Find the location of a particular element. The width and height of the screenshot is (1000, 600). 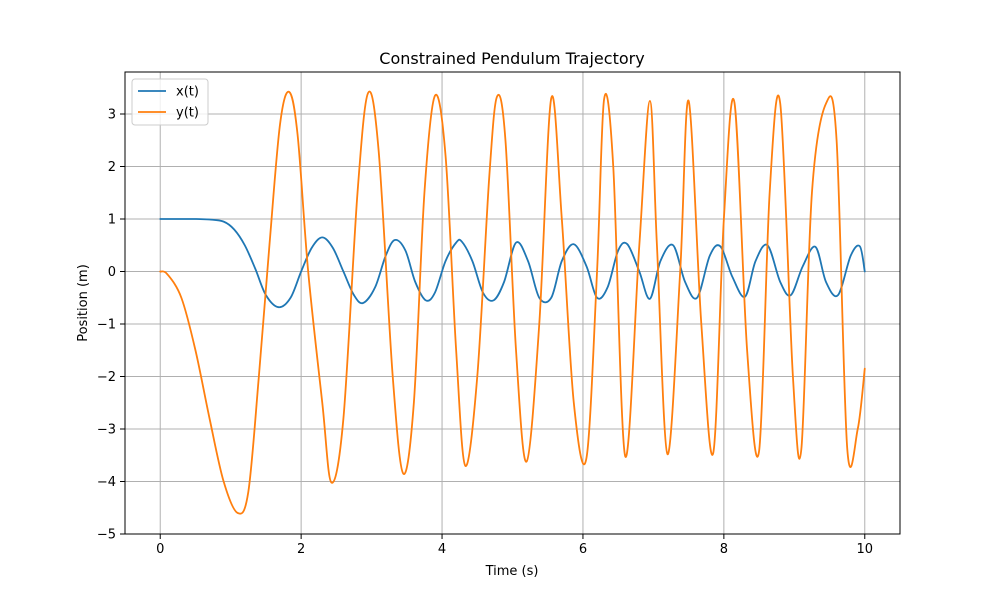

x-tick-label: 0 is located at coordinates (160, 549).